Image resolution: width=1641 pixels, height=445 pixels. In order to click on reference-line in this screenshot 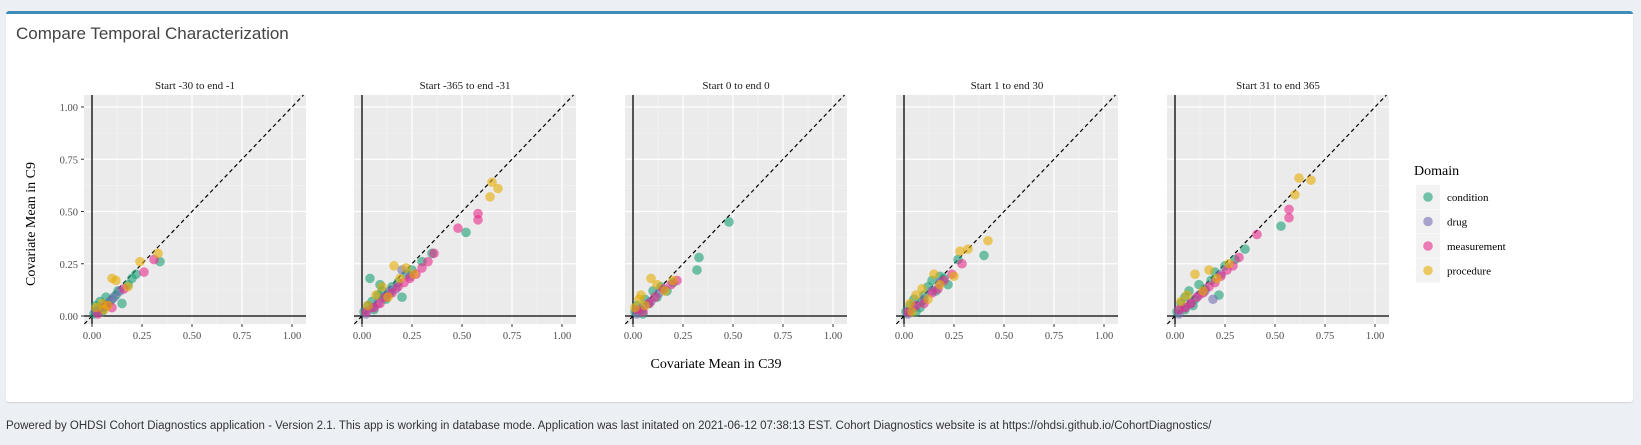, I will do `click(1005, 209)`.